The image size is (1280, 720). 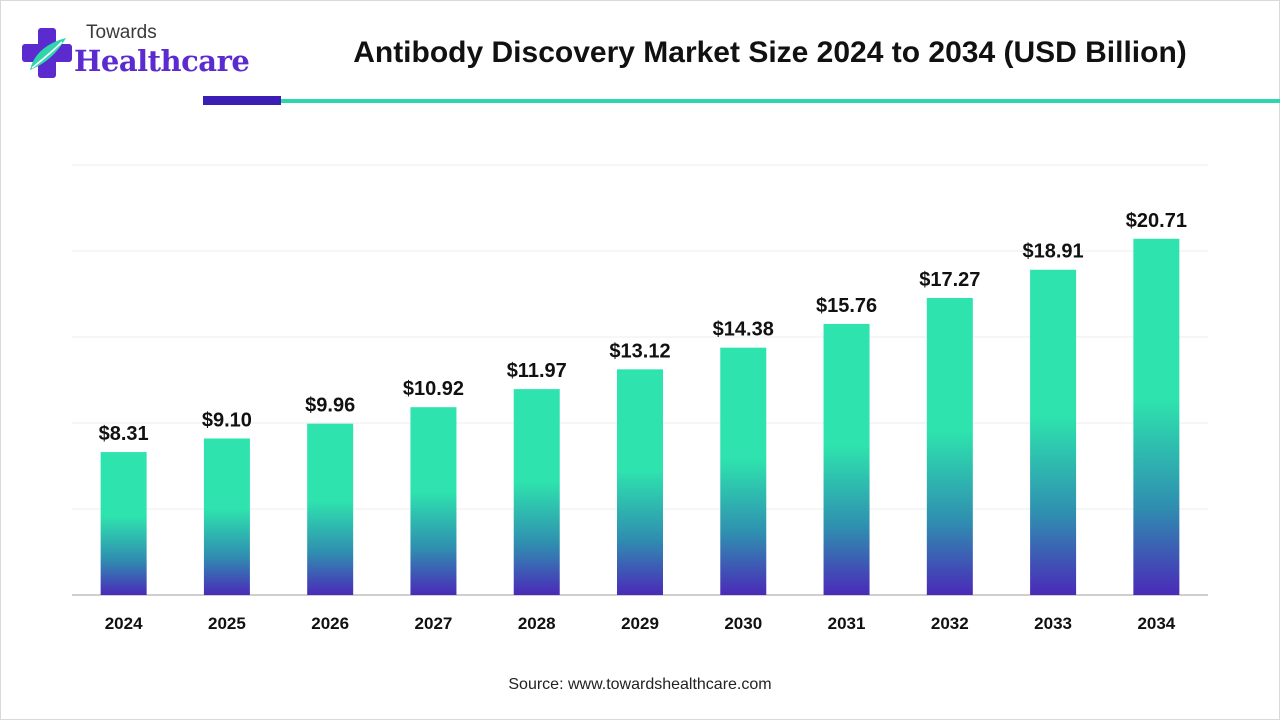 What do you see at coordinates (847, 623) in the screenshot?
I see `x-tick-label-2031: 2031` at bounding box center [847, 623].